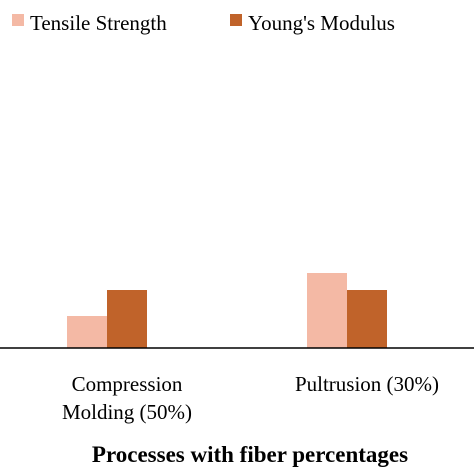  I want to click on x-axis-label: Processes with fiber percentages, so click(250, 454).